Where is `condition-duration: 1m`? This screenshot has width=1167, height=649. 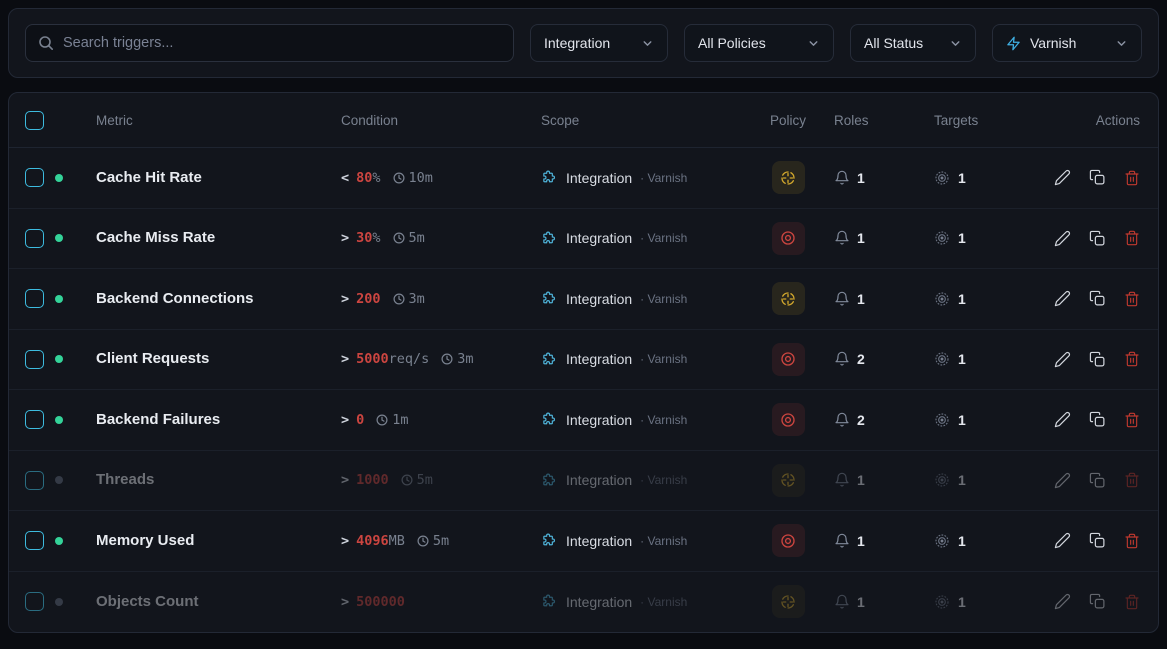
condition-duration: 1m is located at coordinates (392, 420).